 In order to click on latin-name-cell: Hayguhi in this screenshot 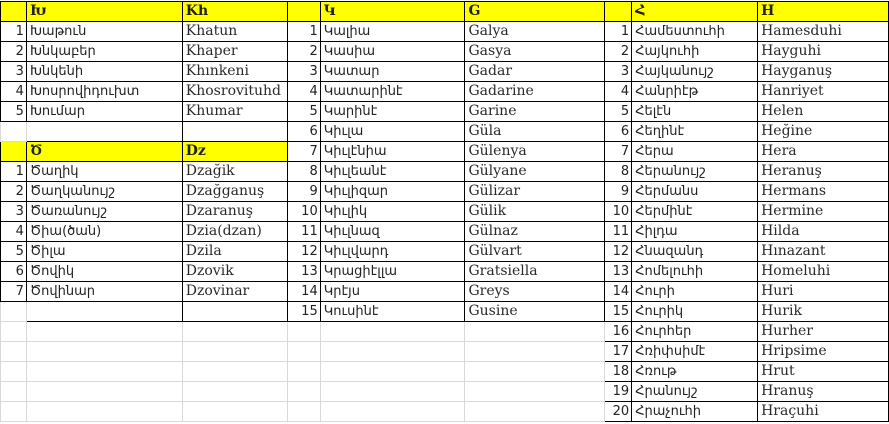, I will do `click(823, 51)`.